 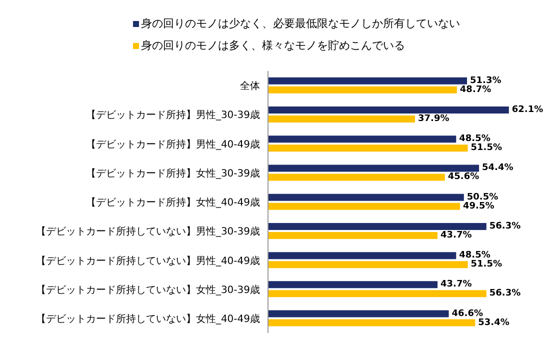 I want to click on data-label: 54.4%, so click(x=498, y=168).